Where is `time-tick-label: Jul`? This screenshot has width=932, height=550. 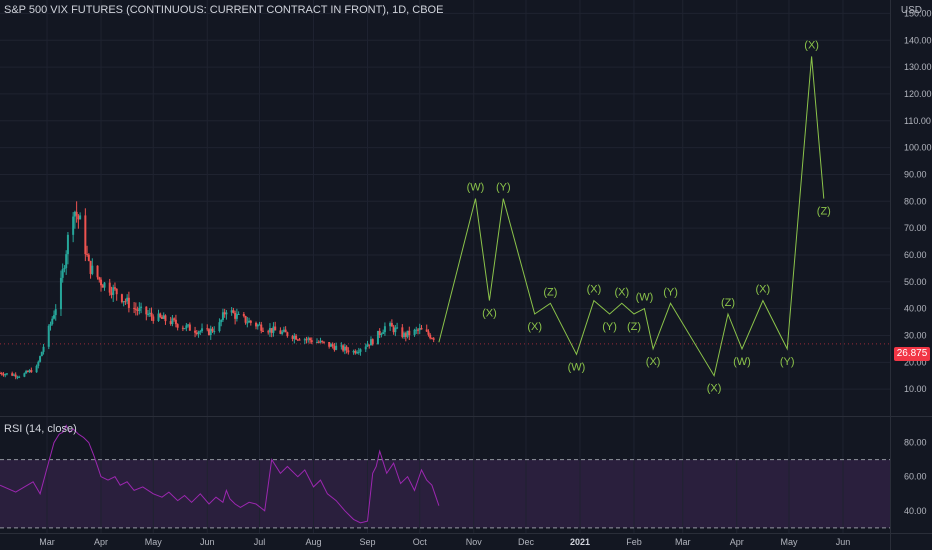 time-tick-label: Jul is located at coordinates (260, 542).